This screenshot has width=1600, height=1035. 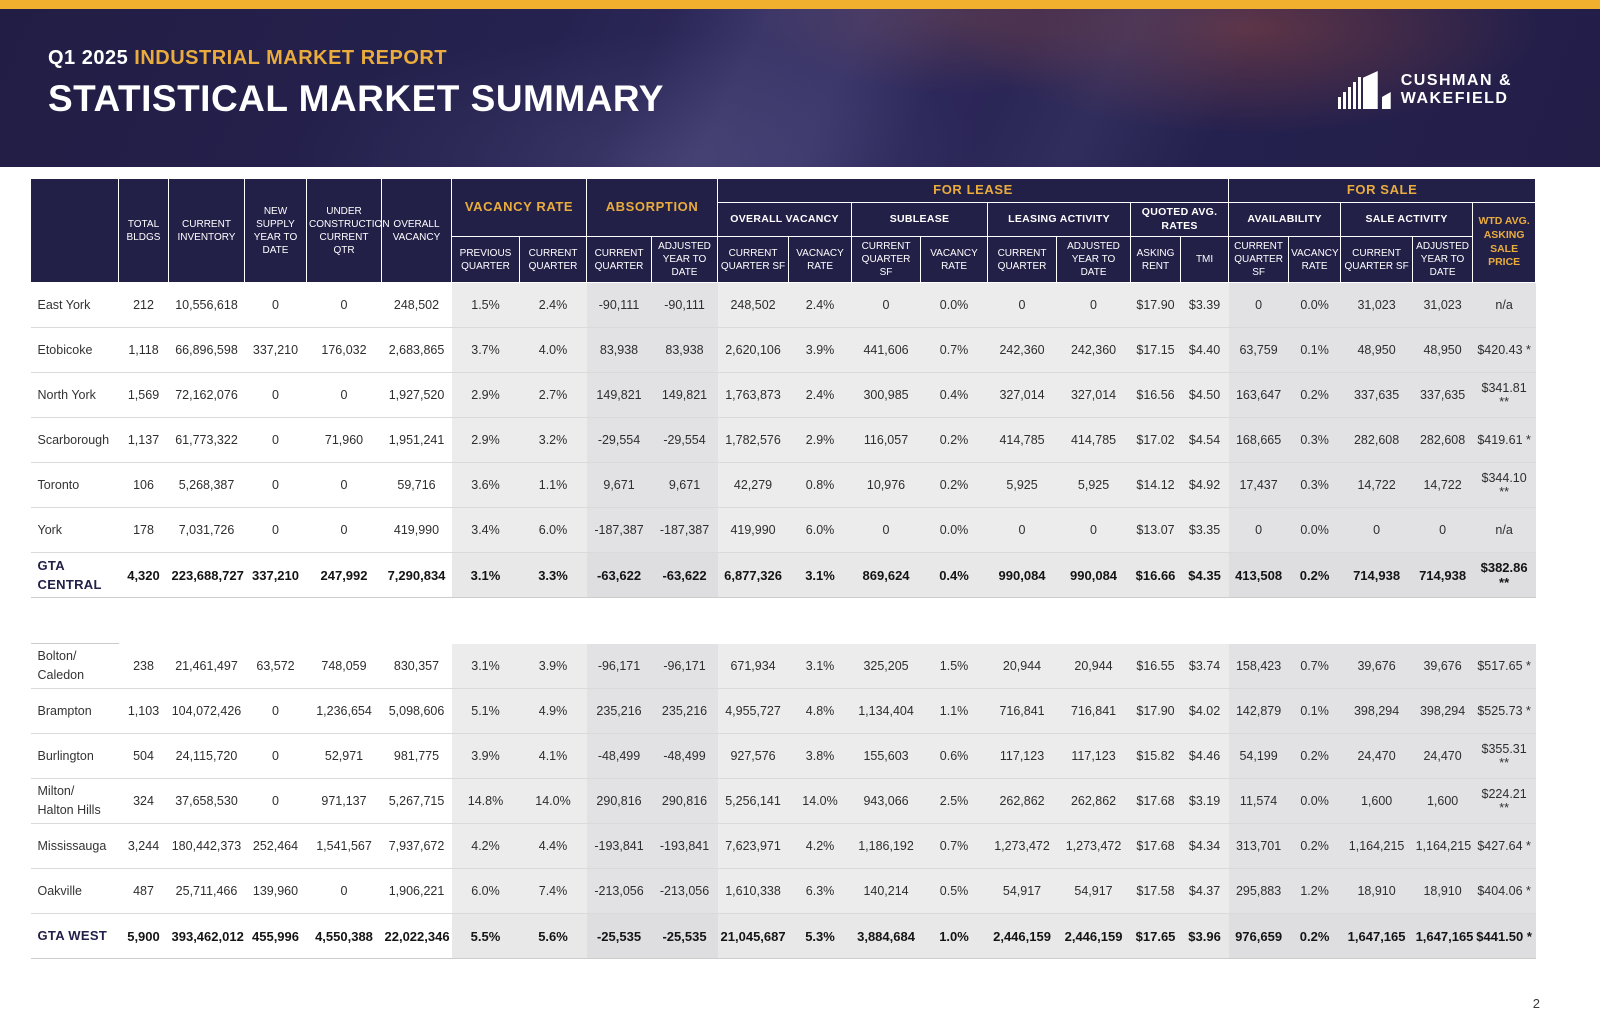 What do you see at coordinates (344, 846) in the screenshot?
I see `table-cell: 1,541,567` at bounding box center [344, 846].